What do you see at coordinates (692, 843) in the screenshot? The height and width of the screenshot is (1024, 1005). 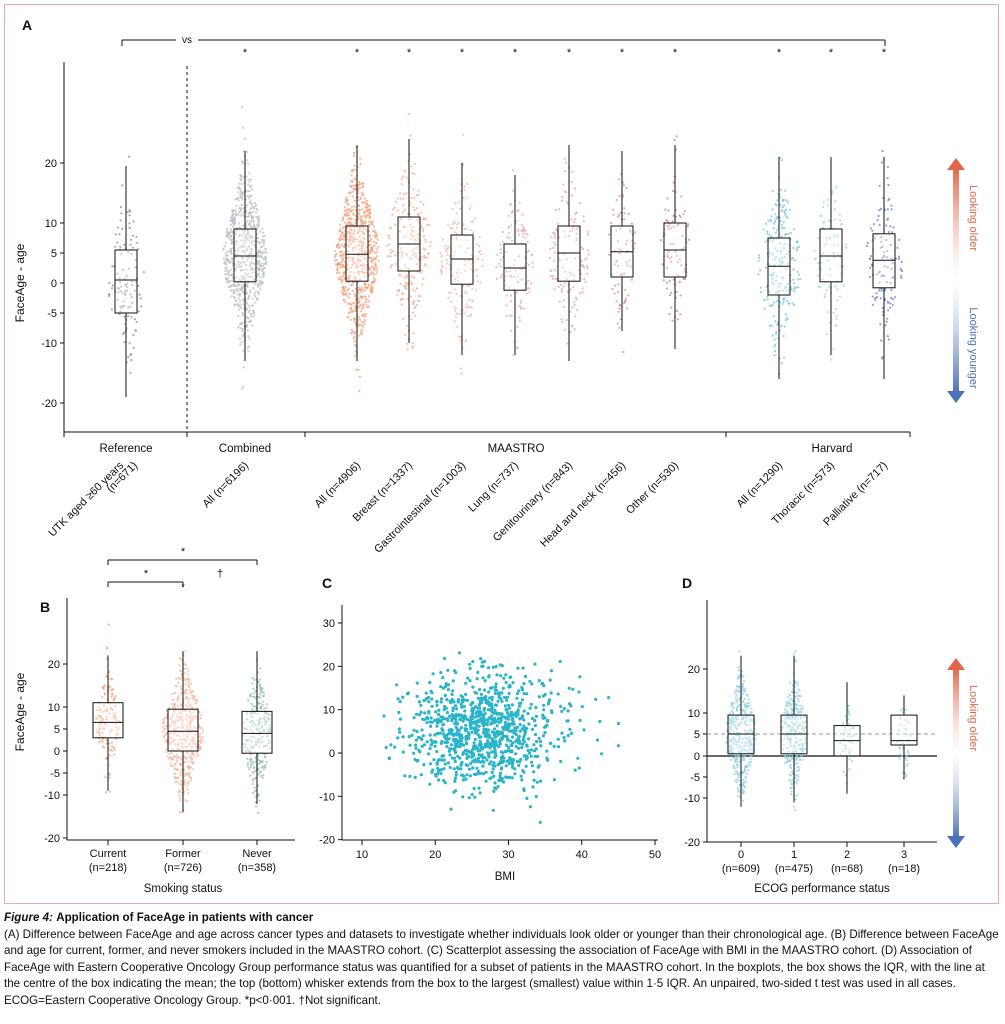 I see `panel-d-y-tick-label: -20` at bounding box center [692, 843].